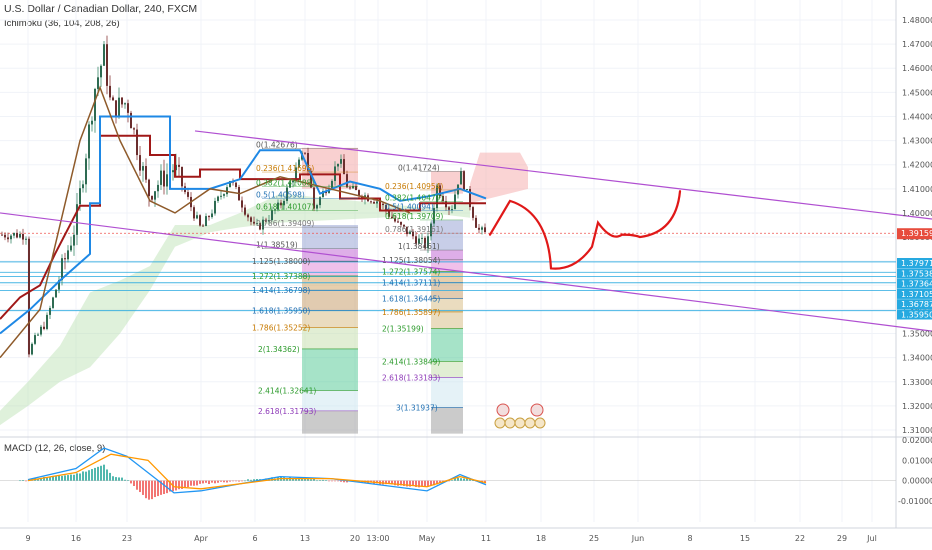 The image size is (932, 550). I want to click on fib-label: 1.125(1.38054), so click(411, 260).